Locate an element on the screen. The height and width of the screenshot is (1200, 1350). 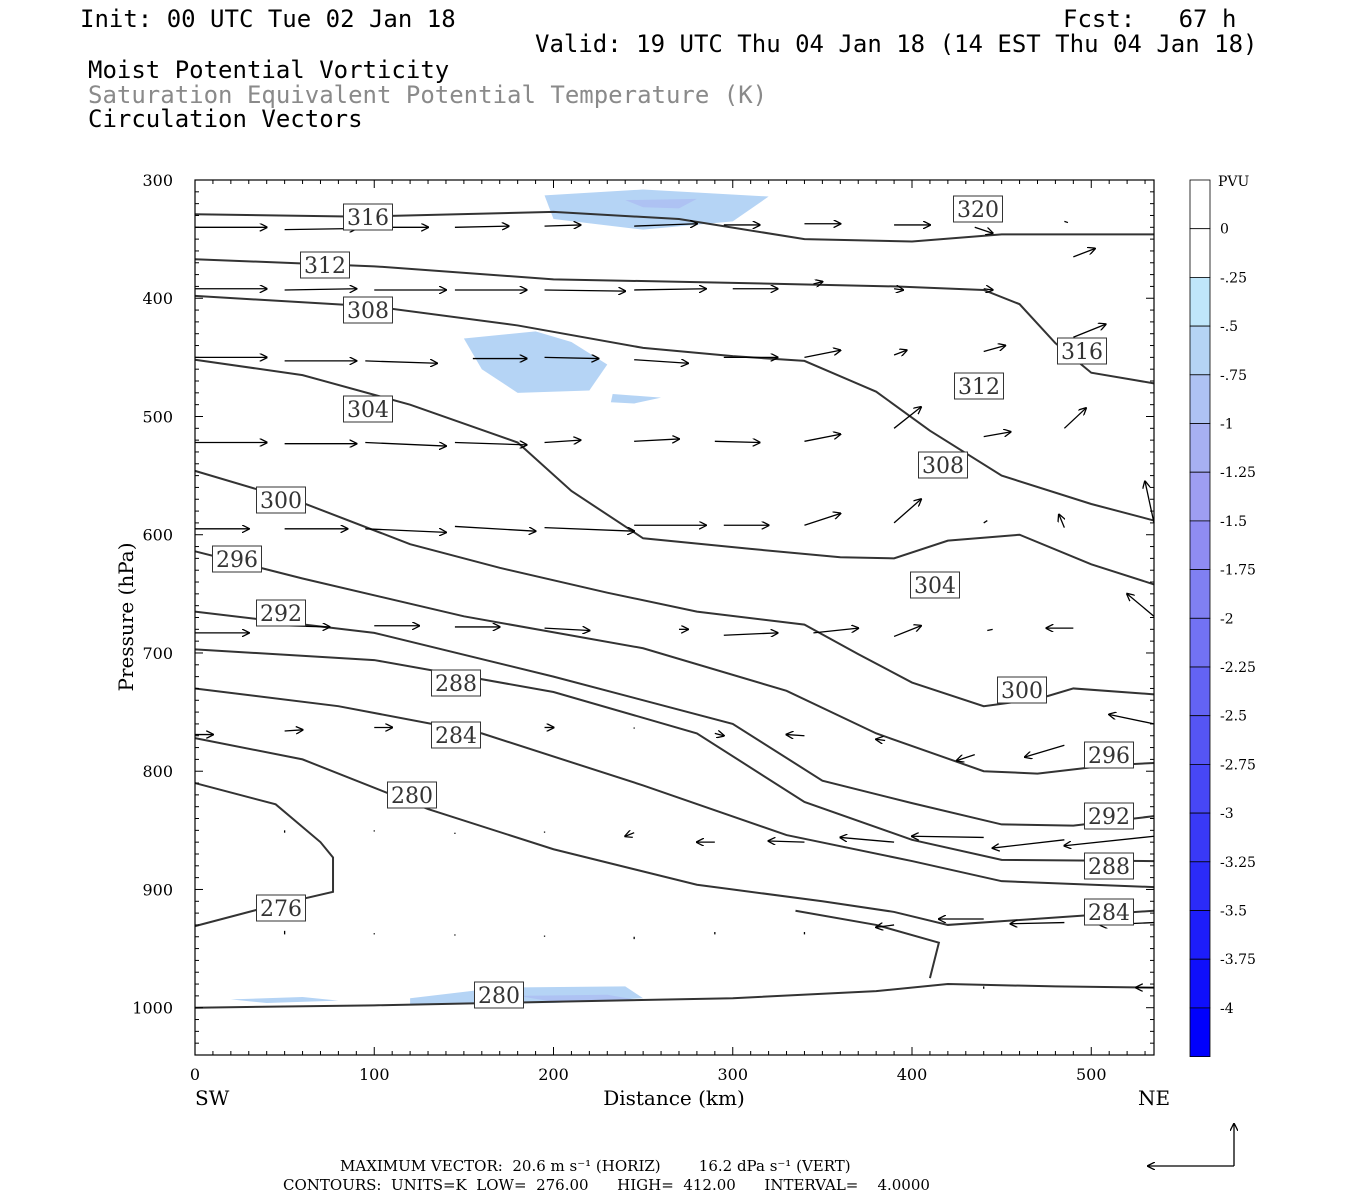
y-tick-label: 800 is located at coordinates (157, 771).